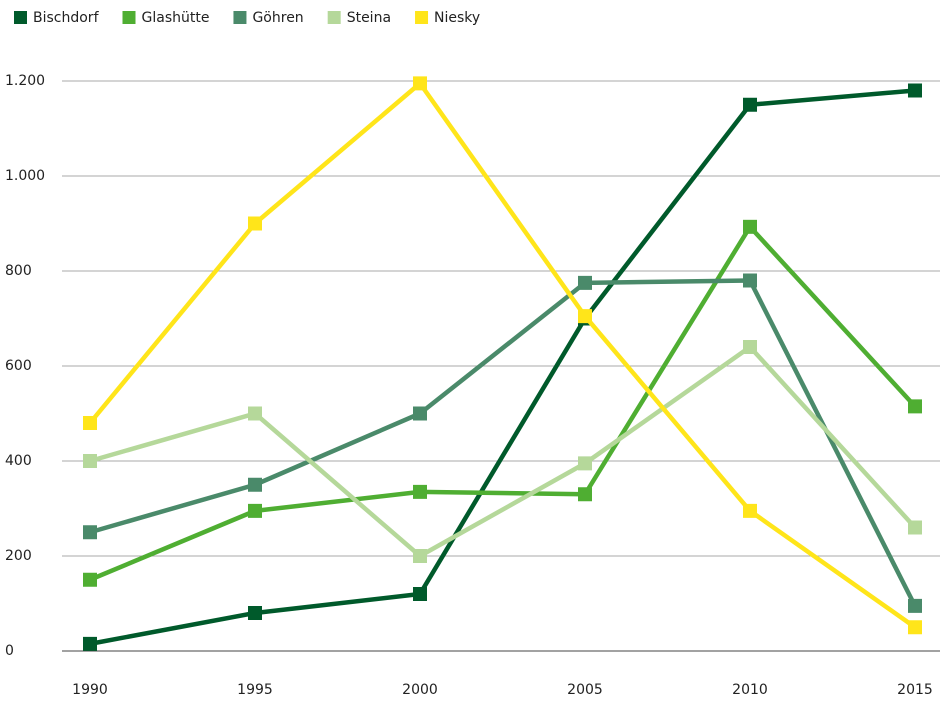  Describe the element at coordinates (255, 690) in the screenshot. I see `x-tick-label: 1995` at that location.